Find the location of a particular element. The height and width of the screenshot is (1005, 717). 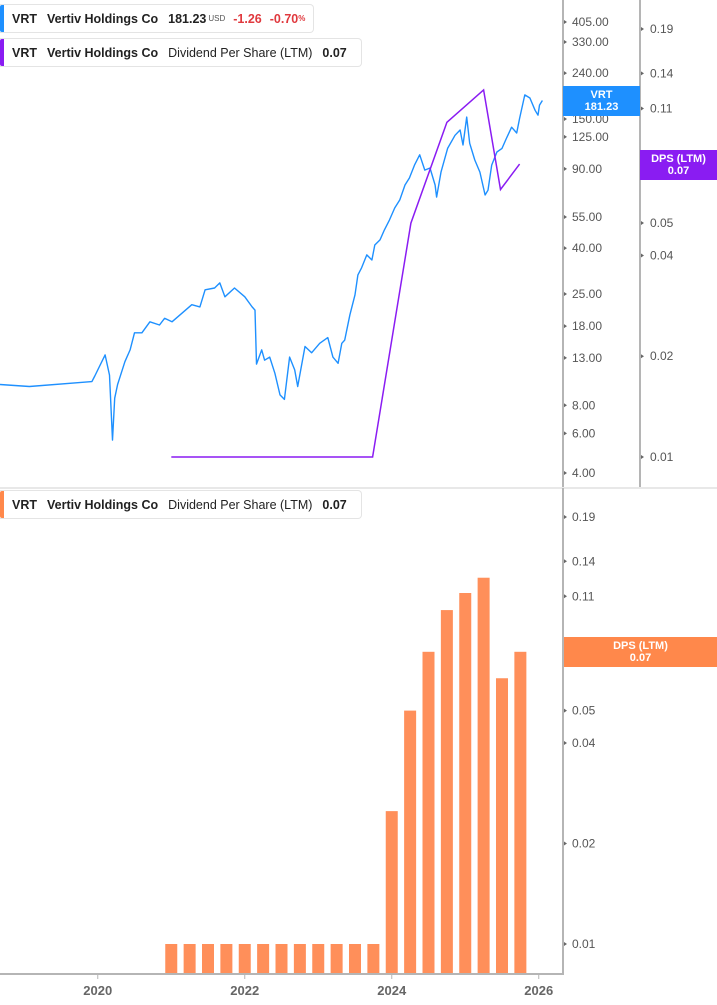

price-tick-label: 405.00 is located at coordinates (590, 22).